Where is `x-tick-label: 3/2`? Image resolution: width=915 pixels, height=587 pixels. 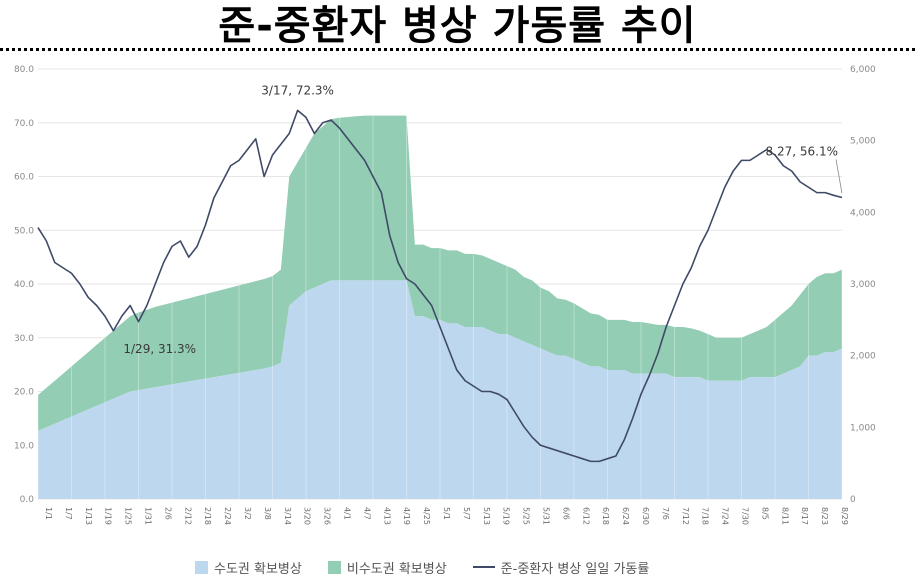 x-tick-label: 3/2 is located at coordinates (247, 513).